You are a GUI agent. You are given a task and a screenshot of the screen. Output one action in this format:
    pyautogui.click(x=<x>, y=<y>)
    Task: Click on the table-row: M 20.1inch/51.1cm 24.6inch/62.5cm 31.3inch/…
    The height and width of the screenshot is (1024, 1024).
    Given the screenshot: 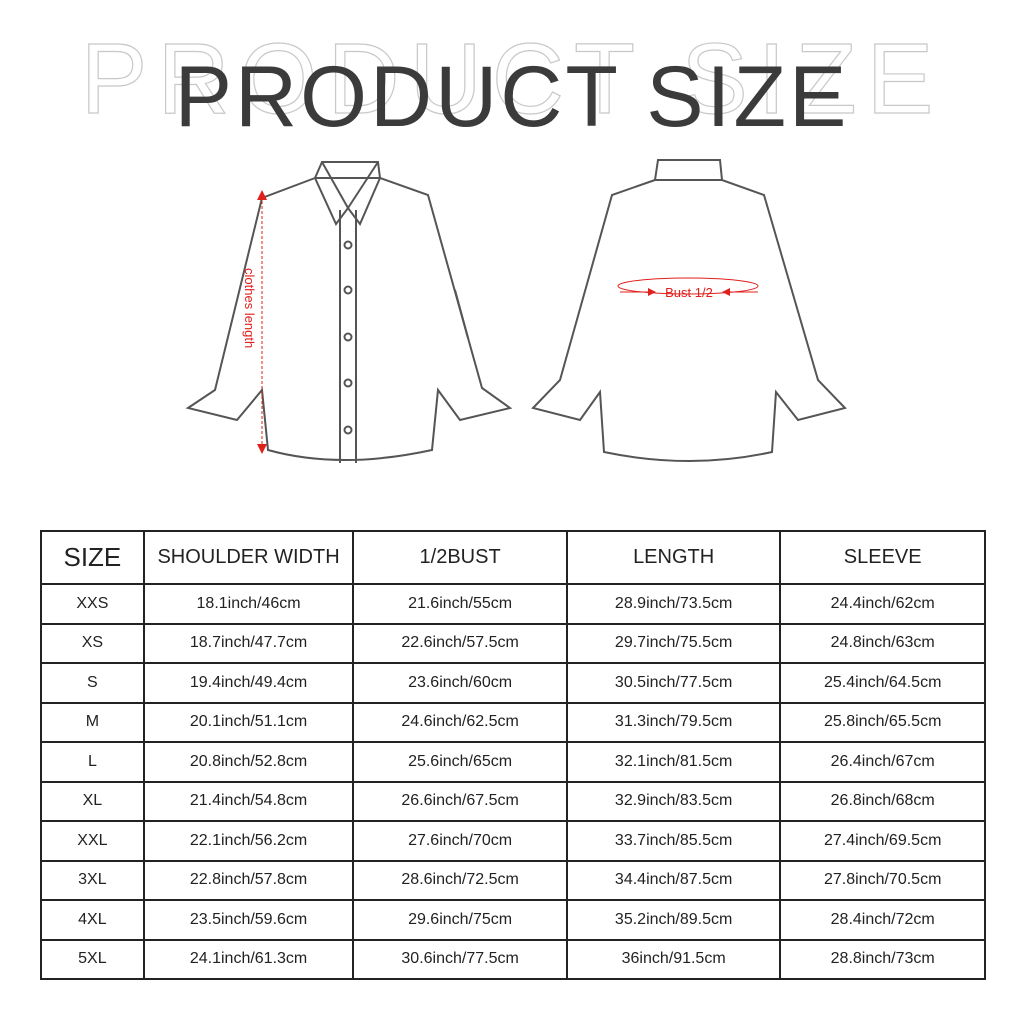 What is the action you would take?
    pyautogui.click(x=513, y=722)
    